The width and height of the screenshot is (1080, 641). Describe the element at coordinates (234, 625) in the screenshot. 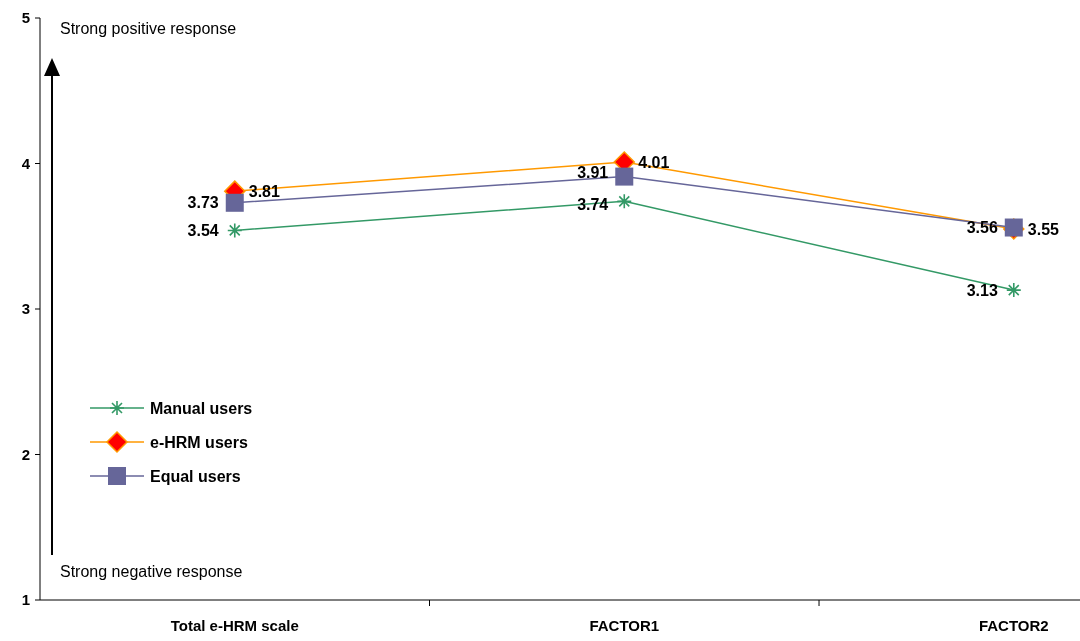

I see `x-tick-label: Total e-HRM scale` at that location.